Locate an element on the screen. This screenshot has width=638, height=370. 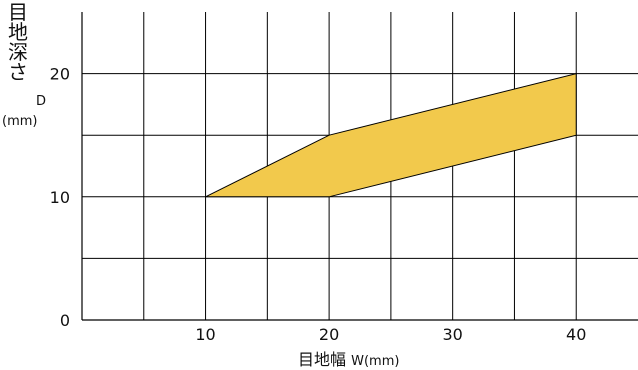
y-tick-label: 0 is located at coordinates (65, 320).